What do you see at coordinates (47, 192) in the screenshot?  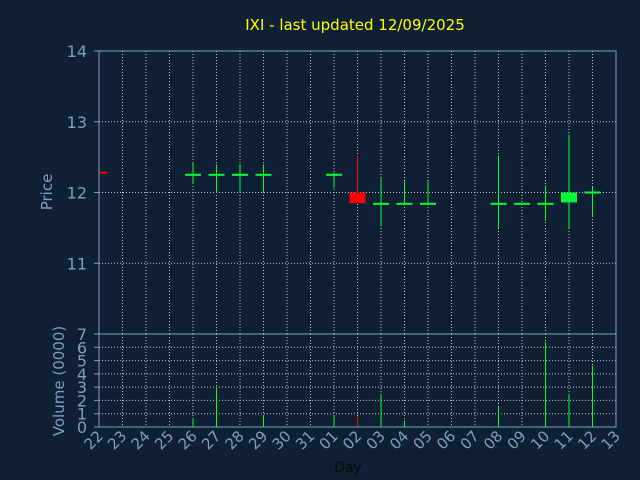 I see `price-axis-label: Price` at bounding box center [47, 192].